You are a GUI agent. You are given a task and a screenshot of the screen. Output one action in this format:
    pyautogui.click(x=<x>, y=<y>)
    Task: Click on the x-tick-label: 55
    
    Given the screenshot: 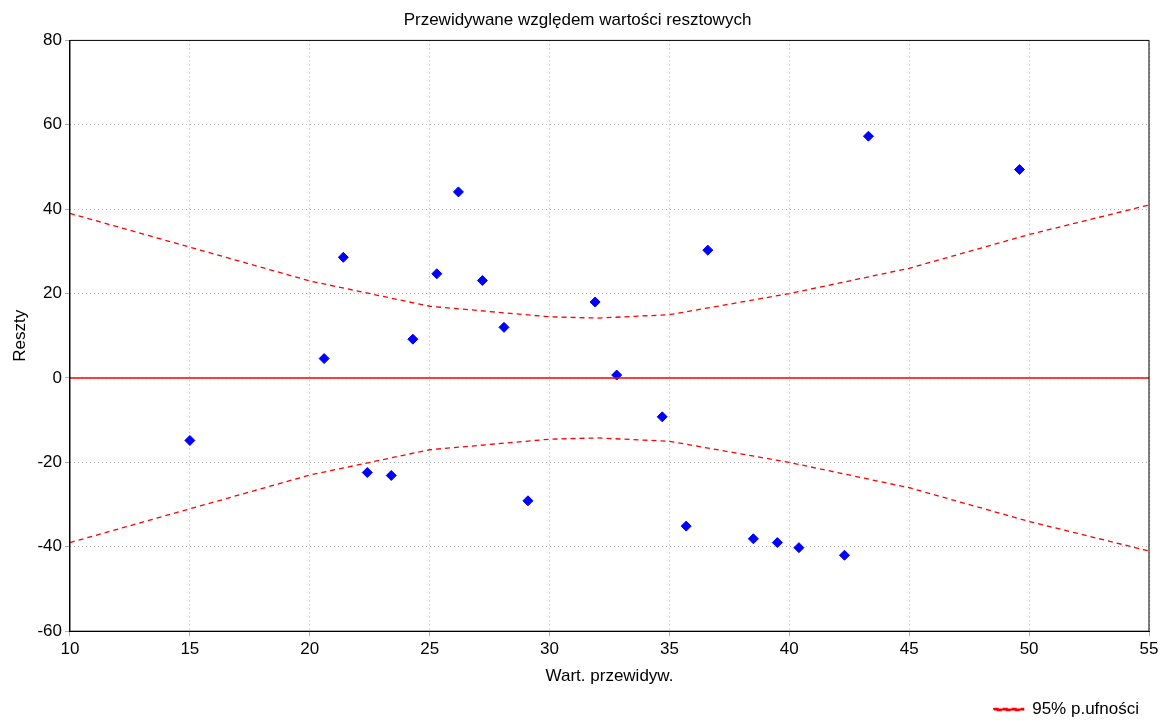 What is the action you would take?
    pyautogui.click(x=1149, y=649)
    